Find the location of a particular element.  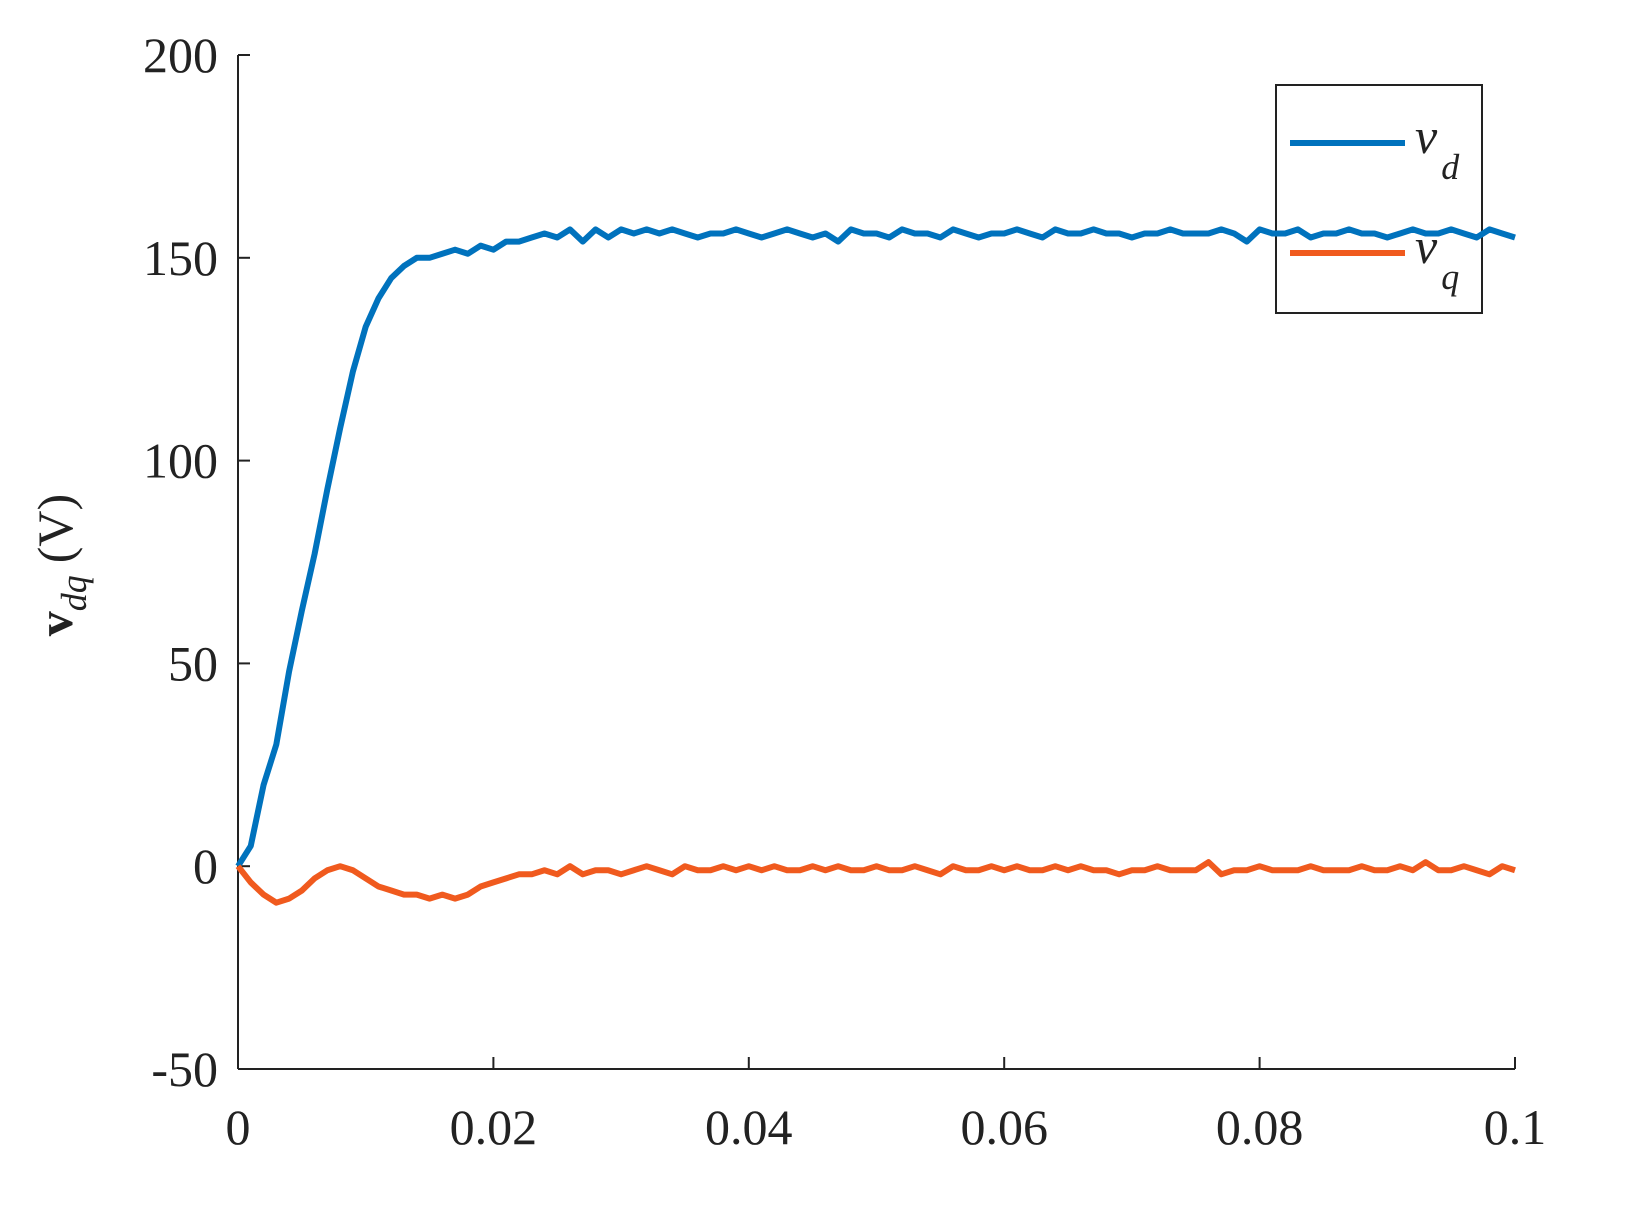

x-tick-label: 0.04 is located at coordinates (749, 1127).